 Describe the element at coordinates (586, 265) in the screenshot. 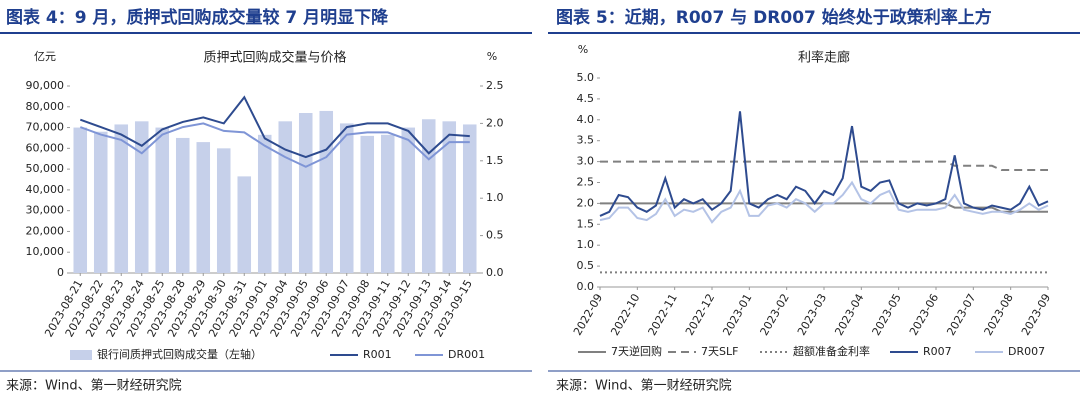

I see `y-tick-label: 0.5` at that location.